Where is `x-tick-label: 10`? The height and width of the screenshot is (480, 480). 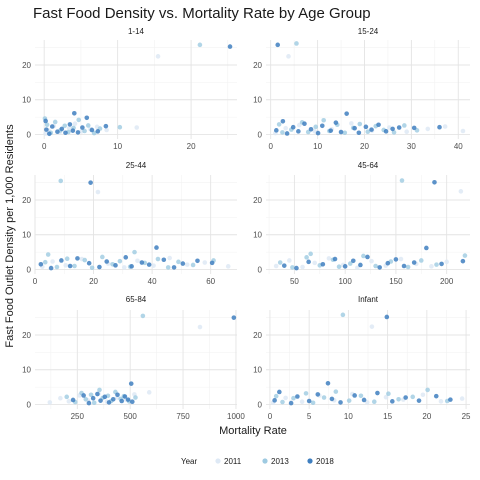
x-tick-label: 10 is located at coordinates (317, 146).